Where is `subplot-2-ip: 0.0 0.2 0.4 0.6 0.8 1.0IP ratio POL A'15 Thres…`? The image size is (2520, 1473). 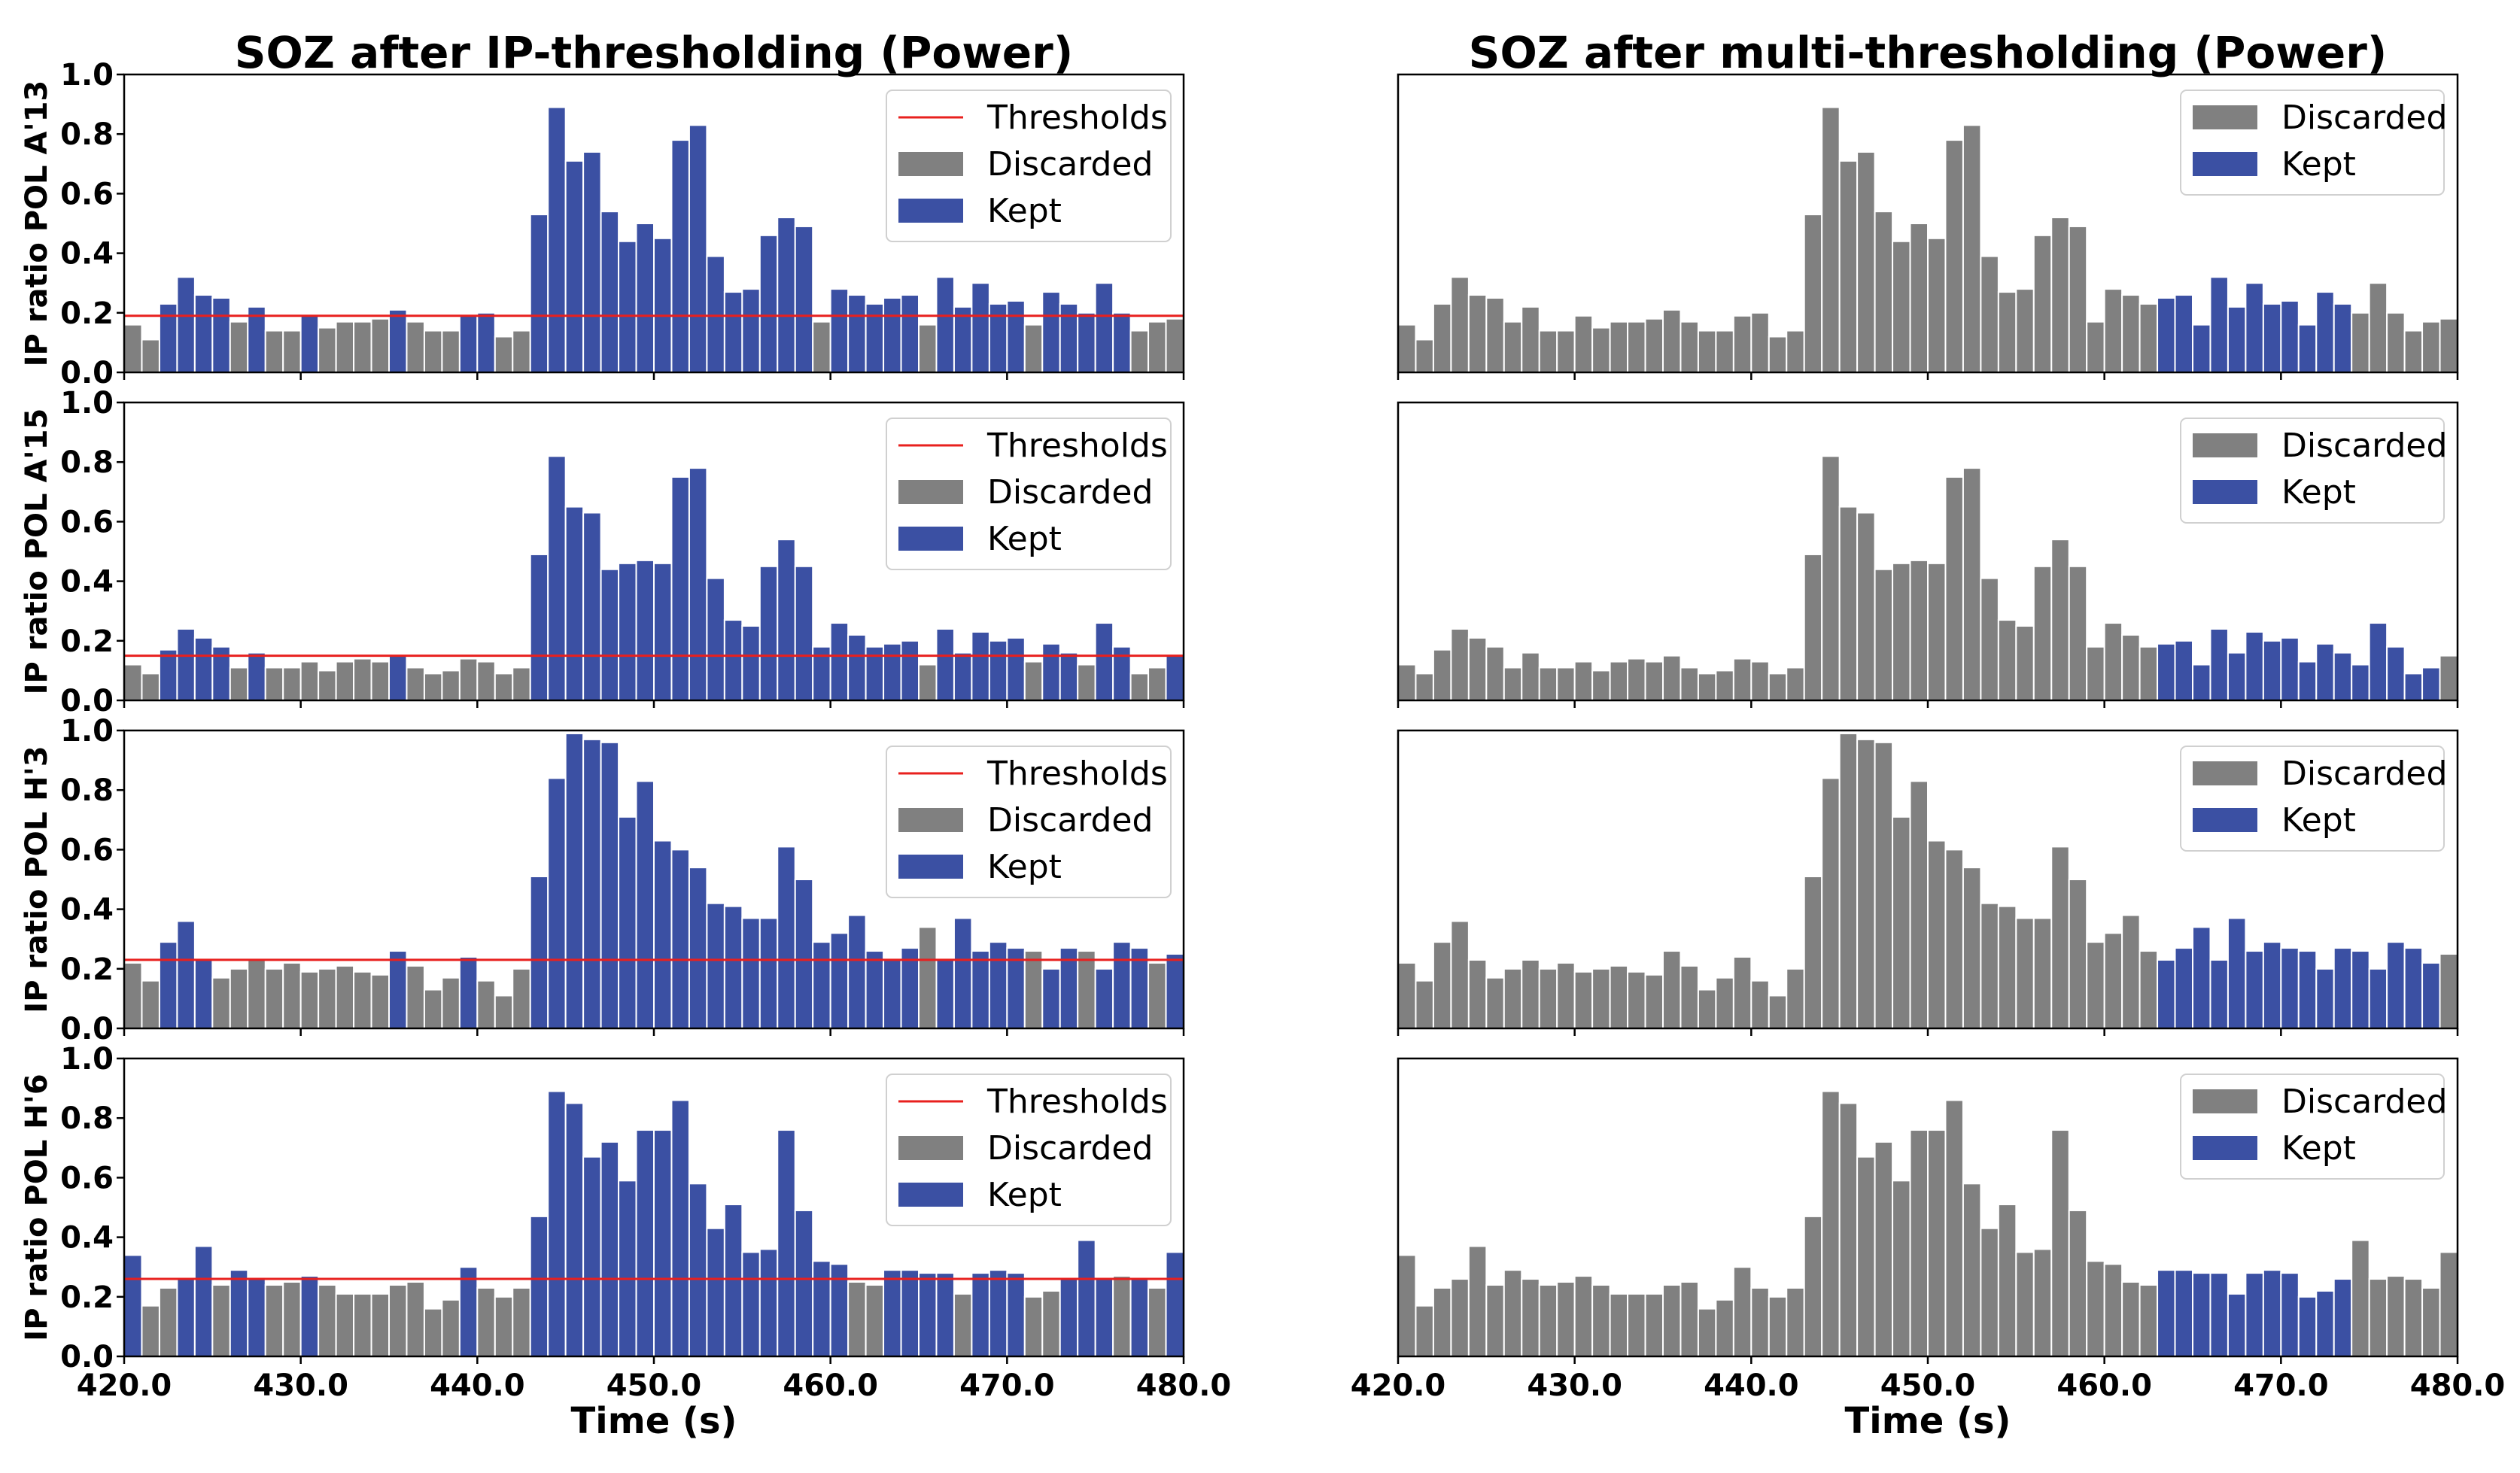 subplot-2-ip: 0.0 0.2 0.4 0.6 0.8 1.0IP ratio POL A'15 Thres… is located at coordinates (602, 552).